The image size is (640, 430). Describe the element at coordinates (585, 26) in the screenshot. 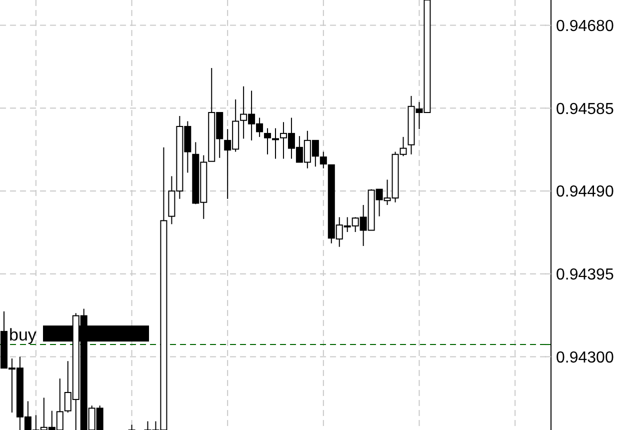

I see `y-tick-label: 0.94680` at that location.